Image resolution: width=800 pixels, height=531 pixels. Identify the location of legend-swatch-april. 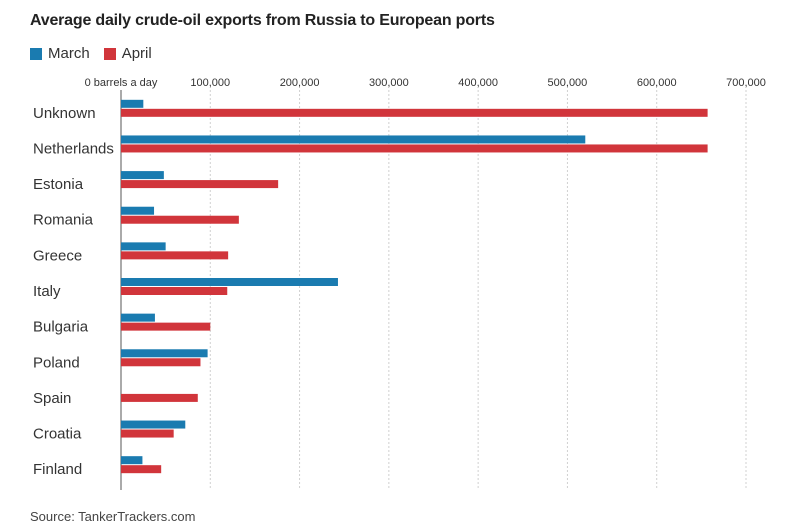
(109, 53).